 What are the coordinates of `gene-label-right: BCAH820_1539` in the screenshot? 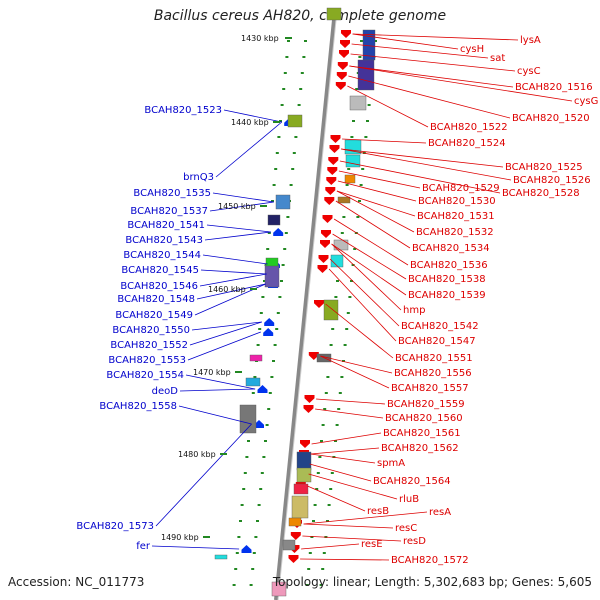 It's located at (447, 295).